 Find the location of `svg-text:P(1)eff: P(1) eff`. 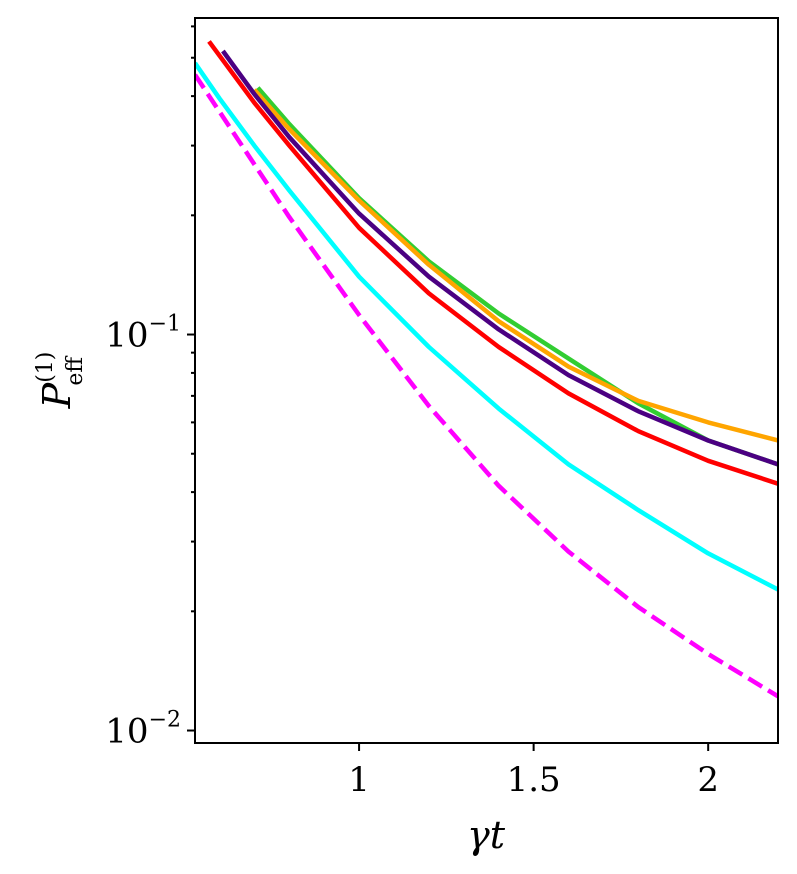

svg-text:P(1)eff: P(1) eff is located at coordinates (60, 381).